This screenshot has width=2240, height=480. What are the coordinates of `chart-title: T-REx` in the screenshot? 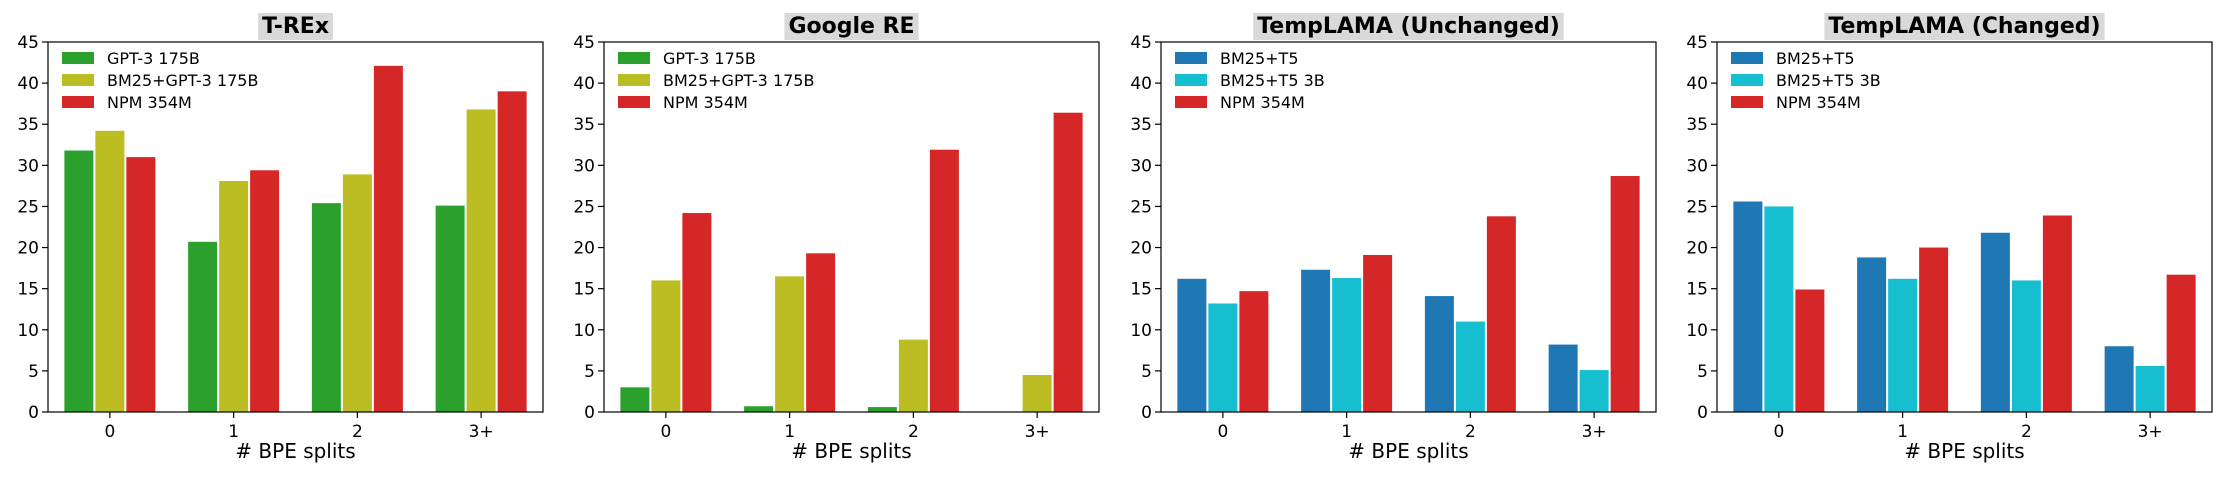 It's located at (295, 26).